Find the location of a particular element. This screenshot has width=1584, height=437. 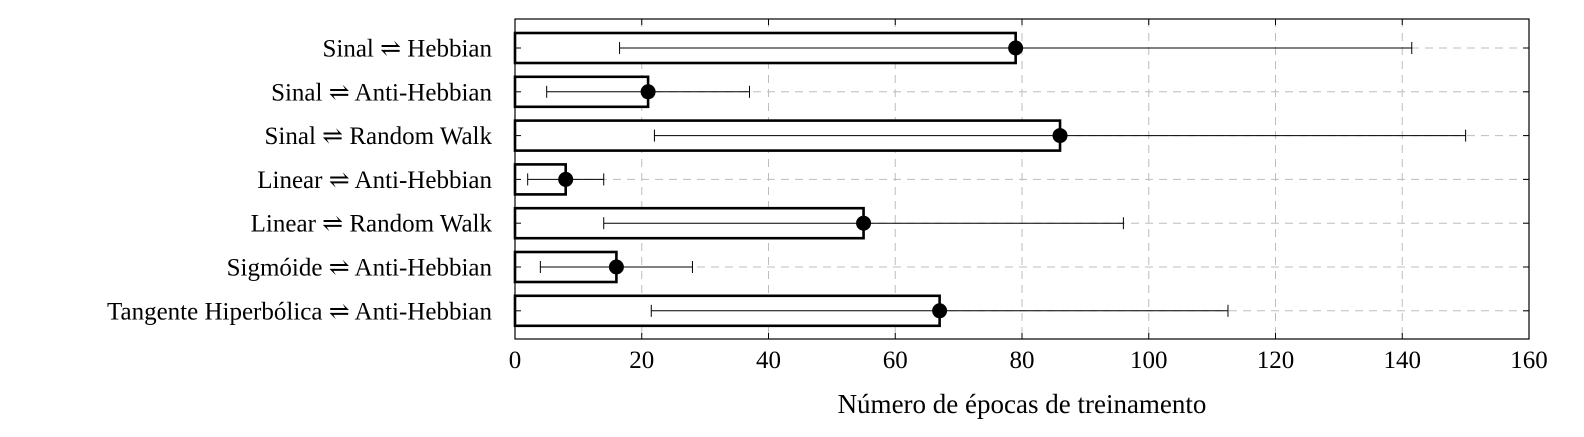

x-tick-label: 80 is located at coordinates (1022, 360).